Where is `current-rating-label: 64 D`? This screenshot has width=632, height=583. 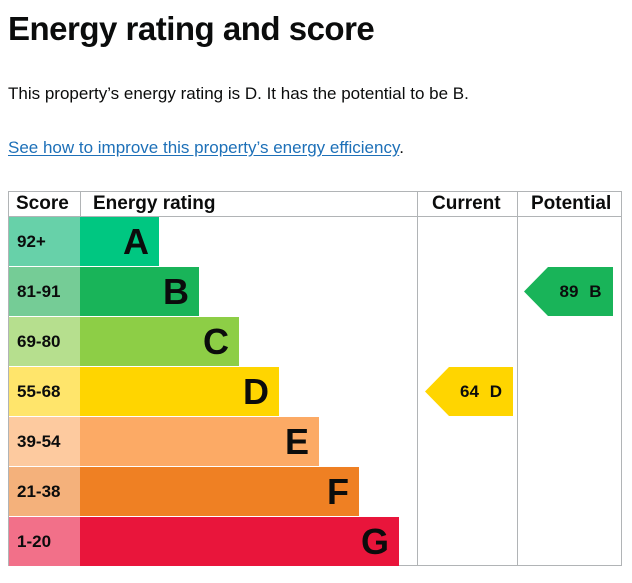
current-rating-label: 64 D is located at coordinates (481, 391).